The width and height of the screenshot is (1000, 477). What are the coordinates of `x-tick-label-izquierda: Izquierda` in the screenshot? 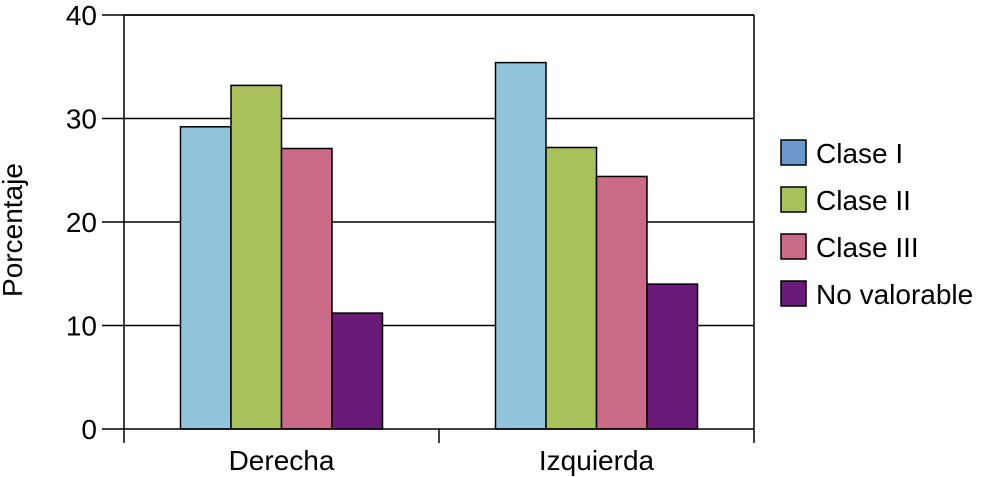 It's located at (597, 460).